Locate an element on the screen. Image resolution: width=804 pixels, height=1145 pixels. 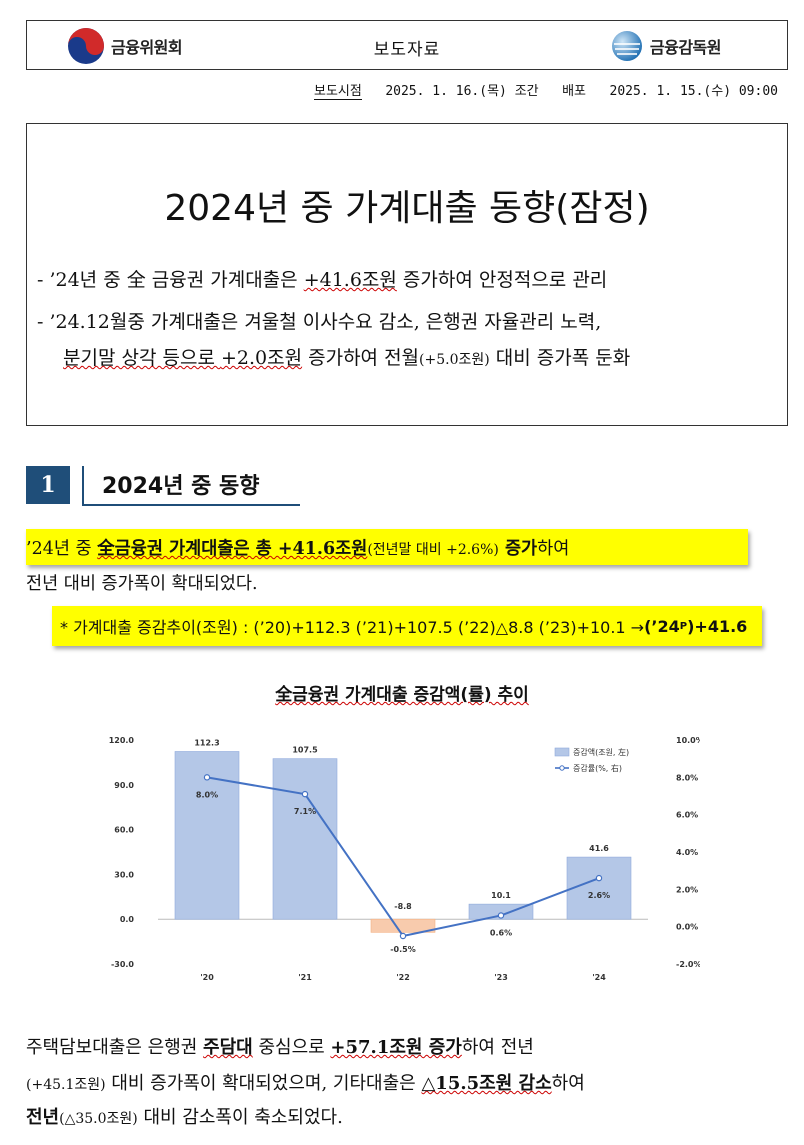
x-tick-label: '22 is located at coordinates (403, 977).